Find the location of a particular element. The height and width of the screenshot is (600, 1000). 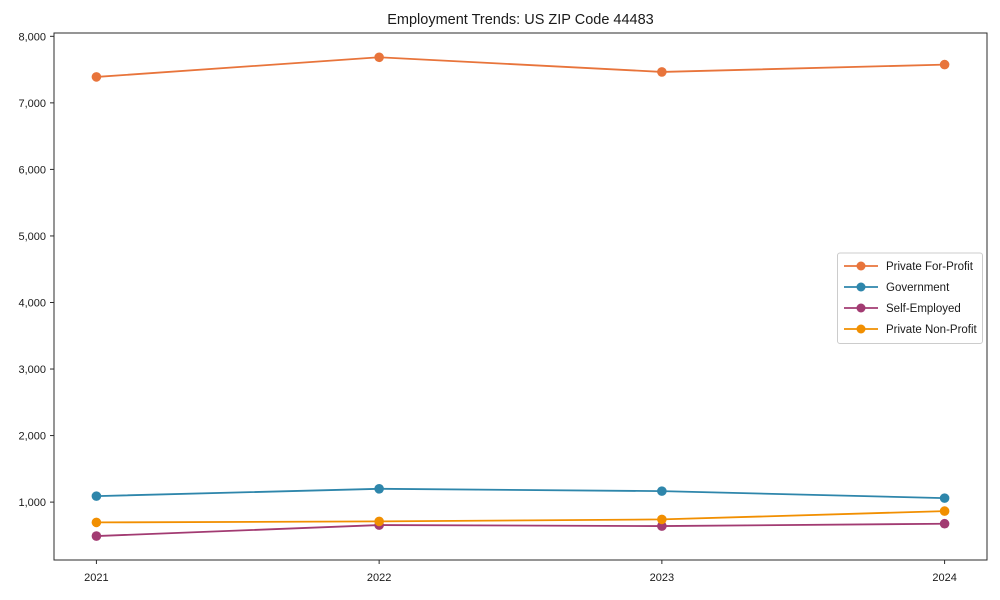

y-axis-tick-label: 4,000 is located at coordinates (32, 303).